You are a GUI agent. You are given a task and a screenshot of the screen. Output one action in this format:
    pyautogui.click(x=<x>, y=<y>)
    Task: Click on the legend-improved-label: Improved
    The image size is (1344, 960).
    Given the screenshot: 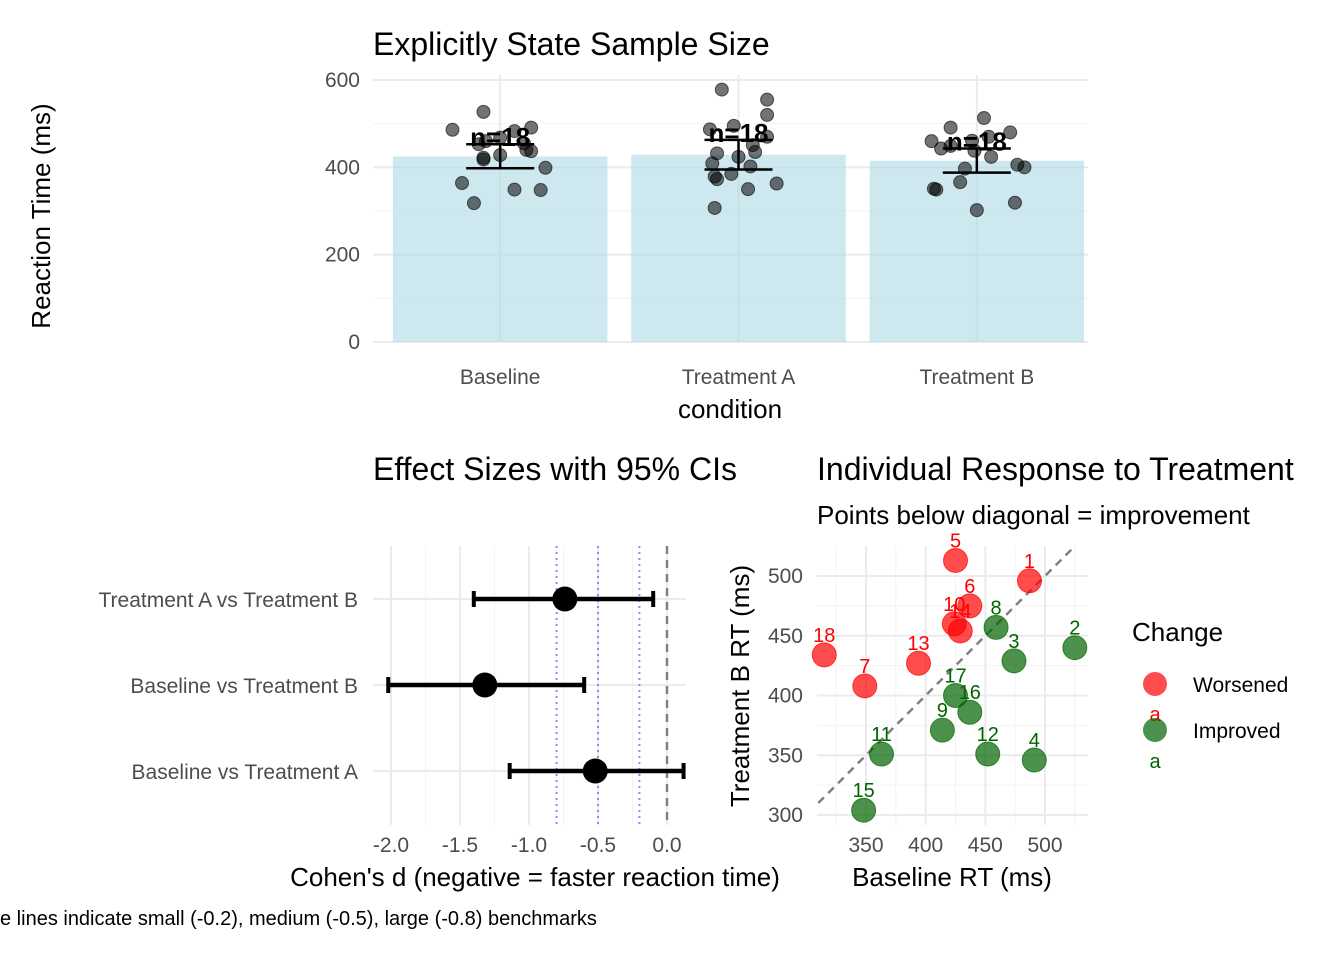 What is the action you would take?
    pyautogui.click(x=1237, y=731)
    